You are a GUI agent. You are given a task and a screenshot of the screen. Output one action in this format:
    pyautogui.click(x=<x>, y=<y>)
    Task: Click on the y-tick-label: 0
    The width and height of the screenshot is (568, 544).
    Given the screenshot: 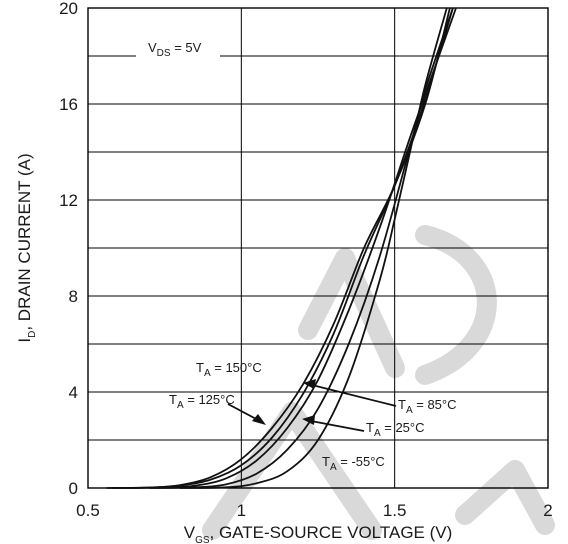 What is the action you would take?
    pyautogui.click(x=73, y=488)
    